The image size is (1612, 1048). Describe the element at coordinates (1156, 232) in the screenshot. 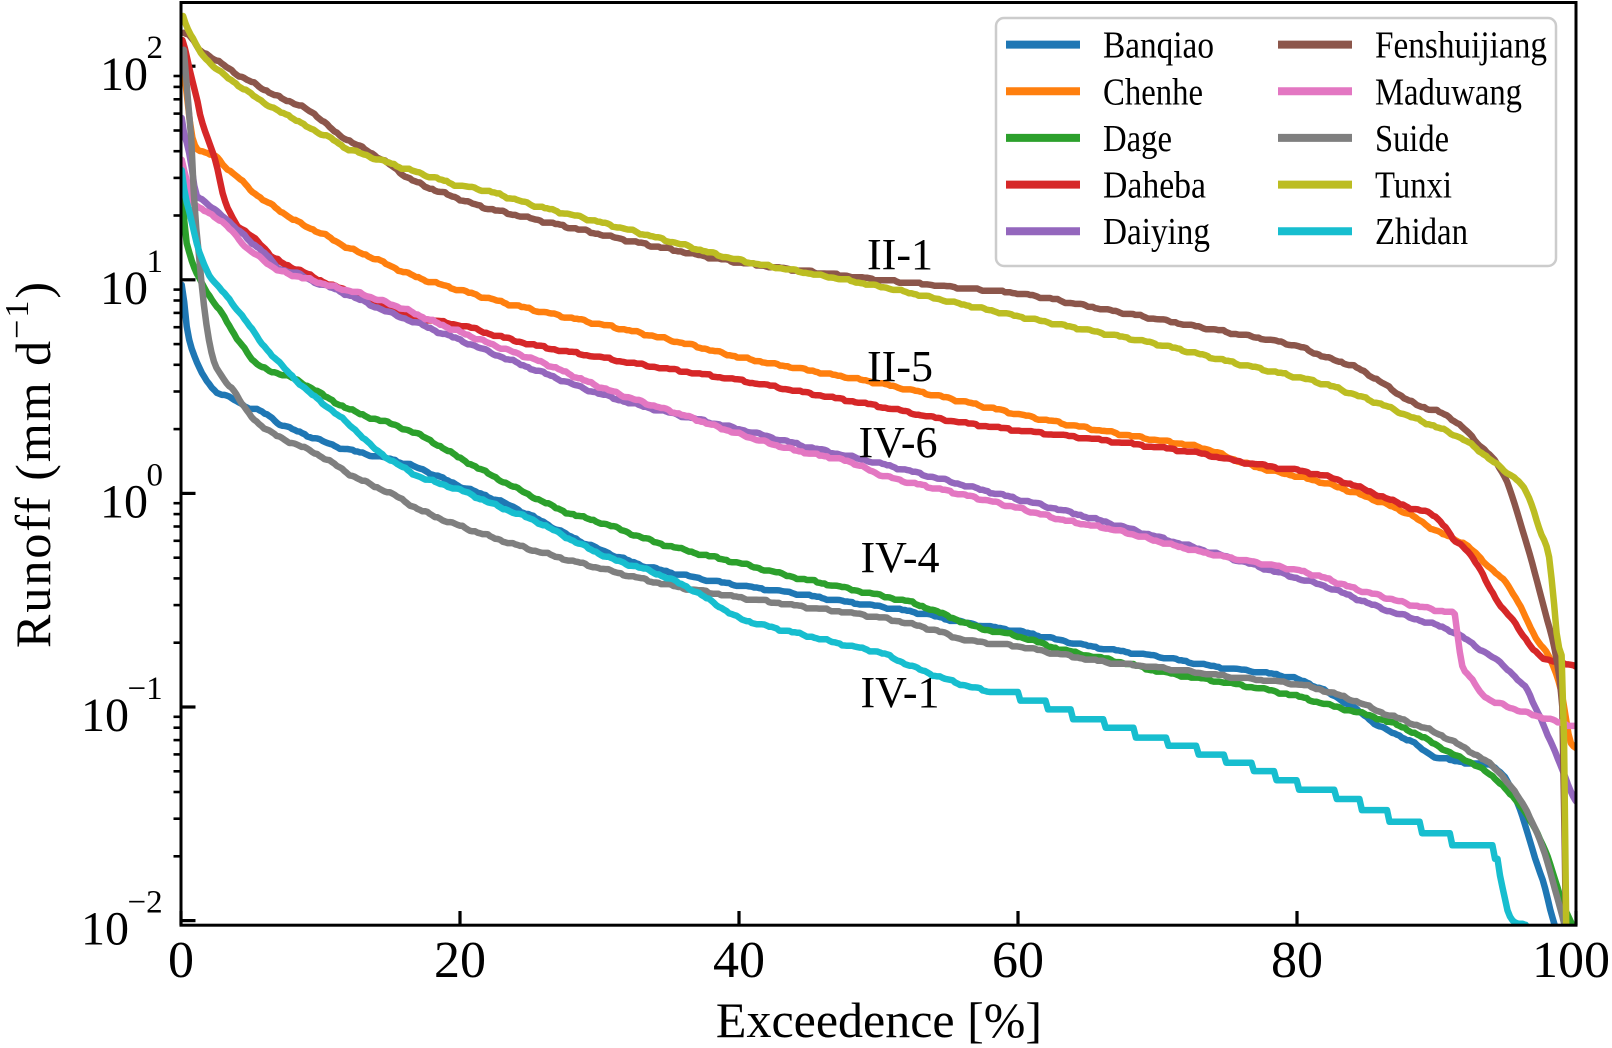

I see `svg-text: Daiying` at that location.